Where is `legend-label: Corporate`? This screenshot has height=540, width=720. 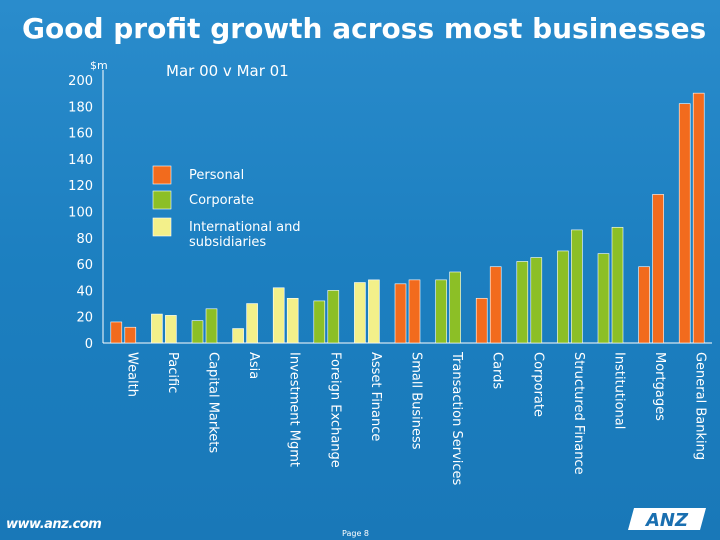
legend-label: Corporate is located at coordinates (221, 200).